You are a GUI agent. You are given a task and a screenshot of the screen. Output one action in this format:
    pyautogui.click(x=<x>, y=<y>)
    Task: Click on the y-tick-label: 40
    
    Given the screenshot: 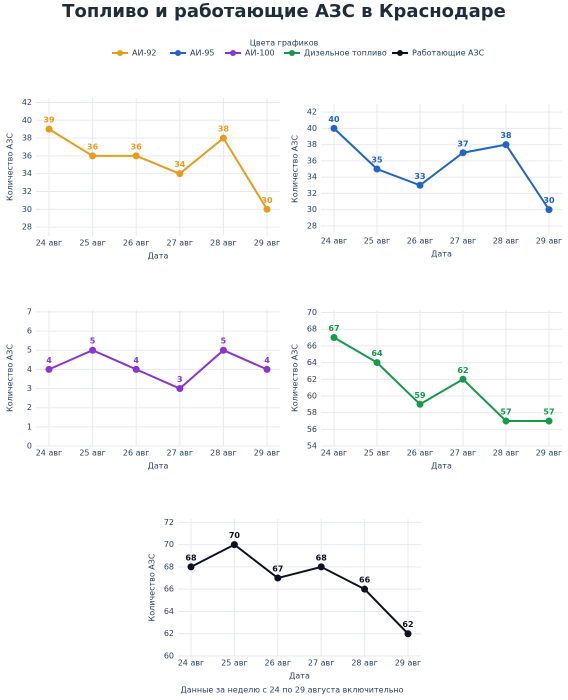 What is the action you would take?
    pyautogui.click(x=312, y=128)
    